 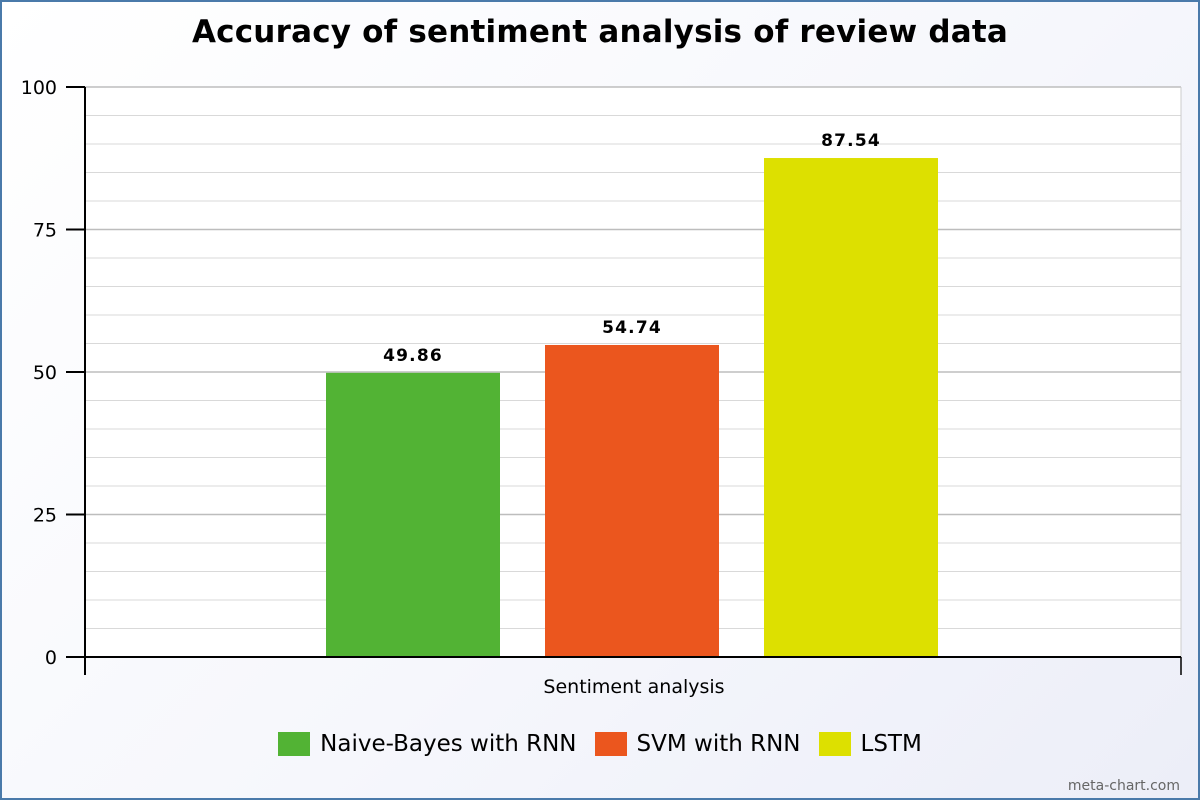 I want to click on y-tick-label: 25, so click(x=45, y=516).